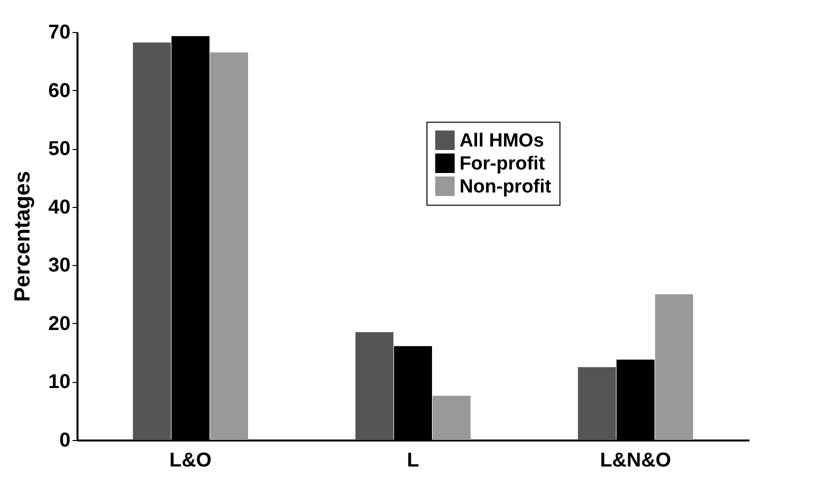 The image size is (819, 477). What do you see at coordinates (502, 163) in the screenshot?
I see `legend-label: For-profit` at bounding box center [502, 163].